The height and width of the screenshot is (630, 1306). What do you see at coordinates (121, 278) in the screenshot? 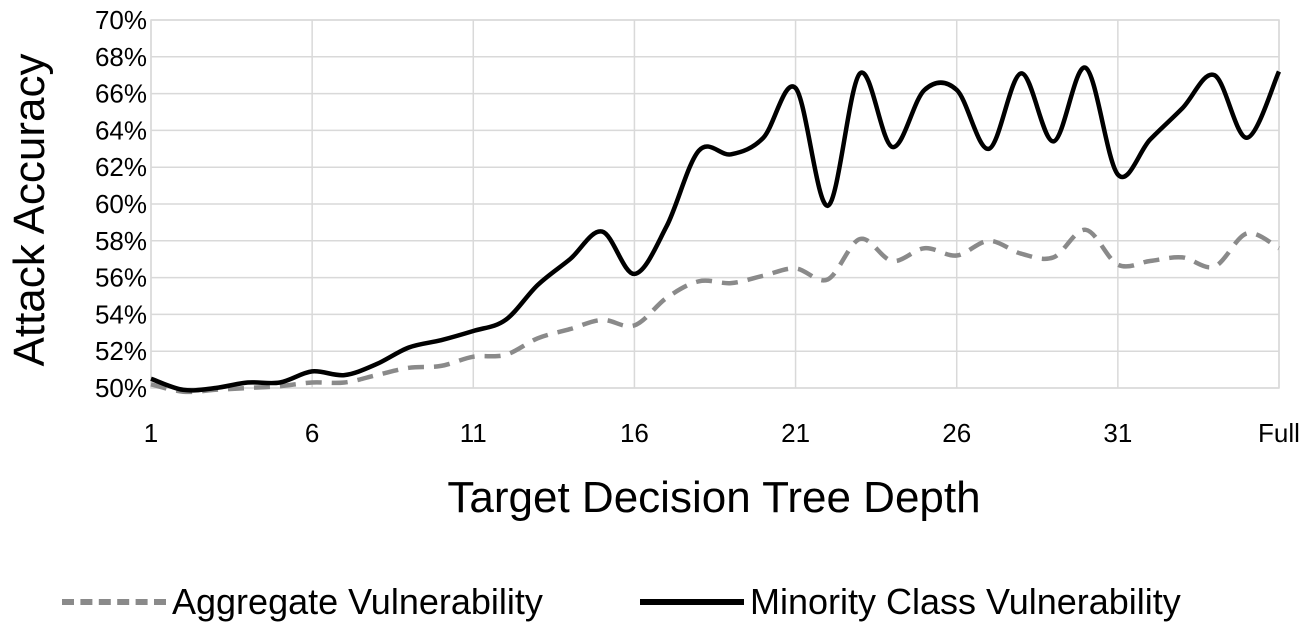
I see `y-tick-label: 56%` at bounding box center [121, 278].